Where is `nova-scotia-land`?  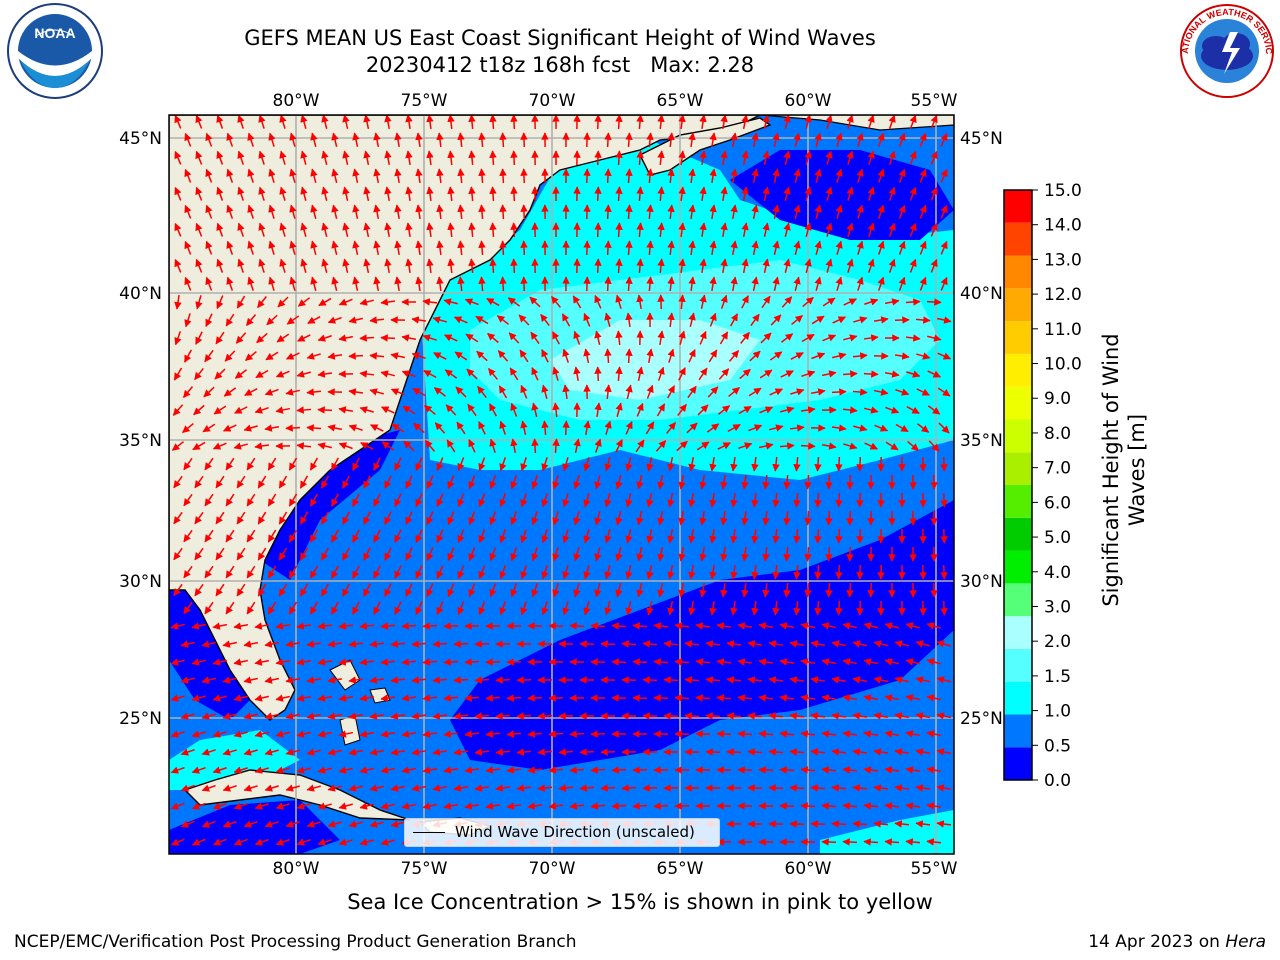
nova-scotia-land is located at coordinates (705, 146).